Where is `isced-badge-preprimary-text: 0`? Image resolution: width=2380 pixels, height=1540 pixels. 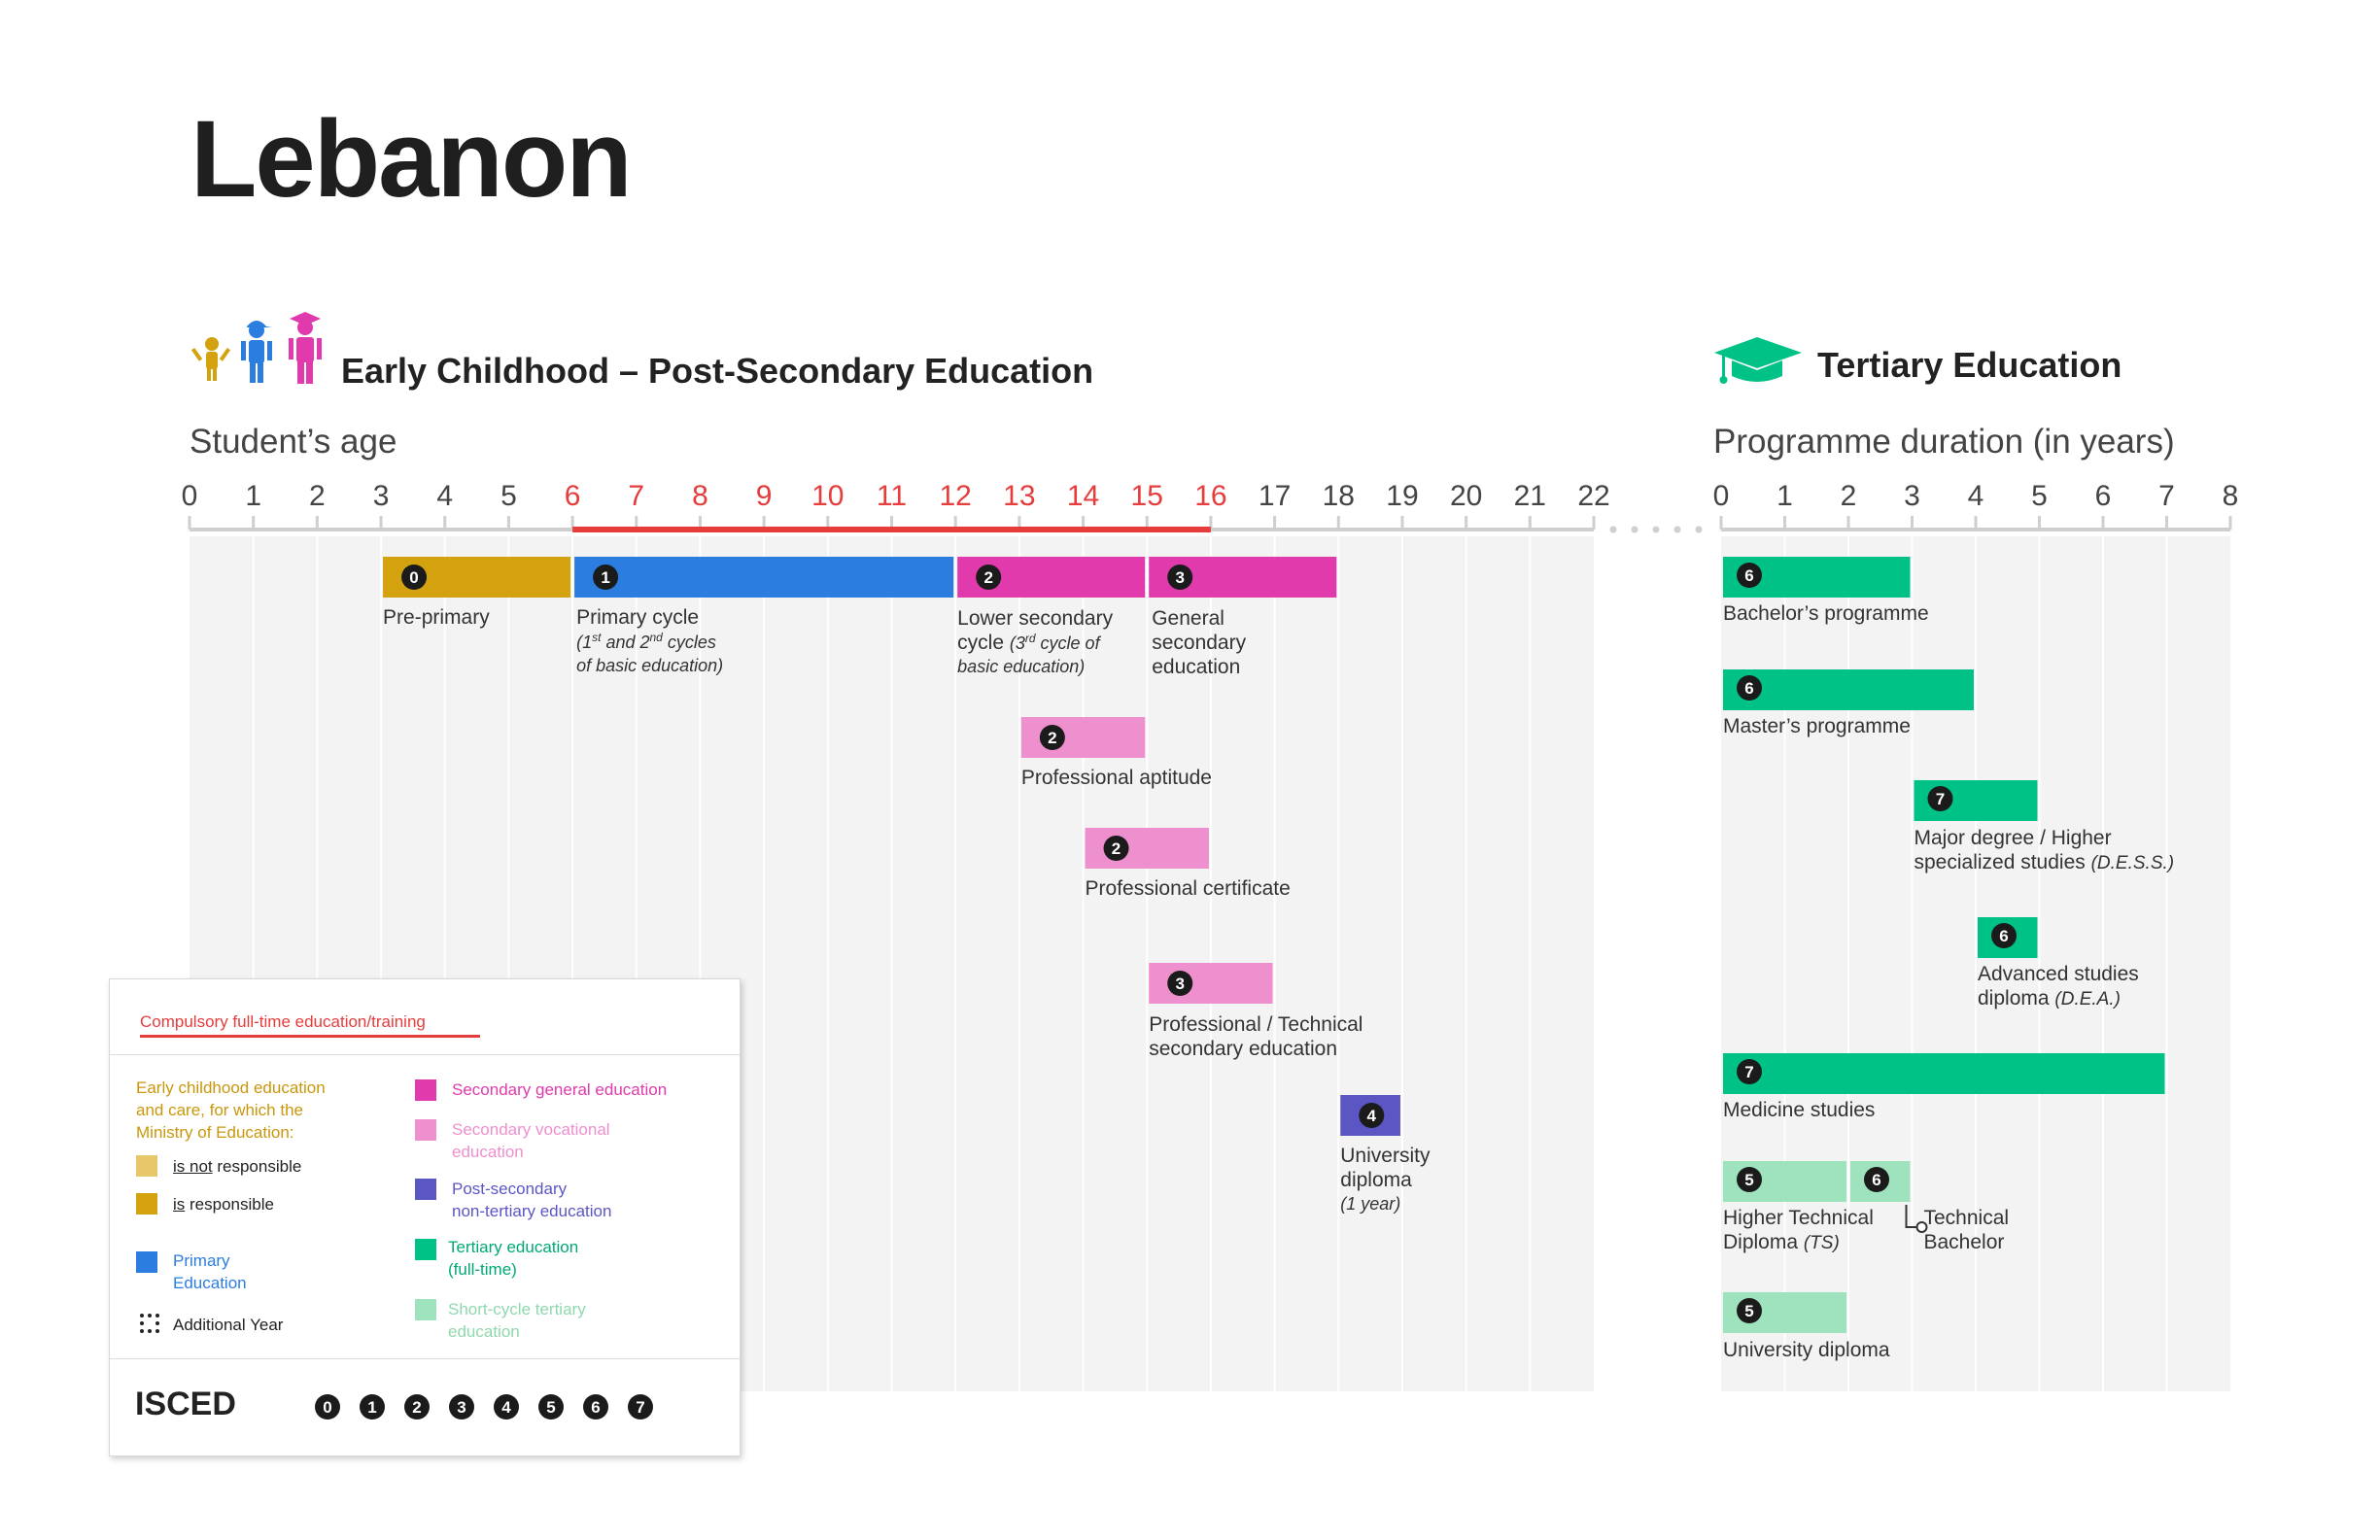 isced-badge-preprimary-text: 0 is located at coordinates (413, 577).